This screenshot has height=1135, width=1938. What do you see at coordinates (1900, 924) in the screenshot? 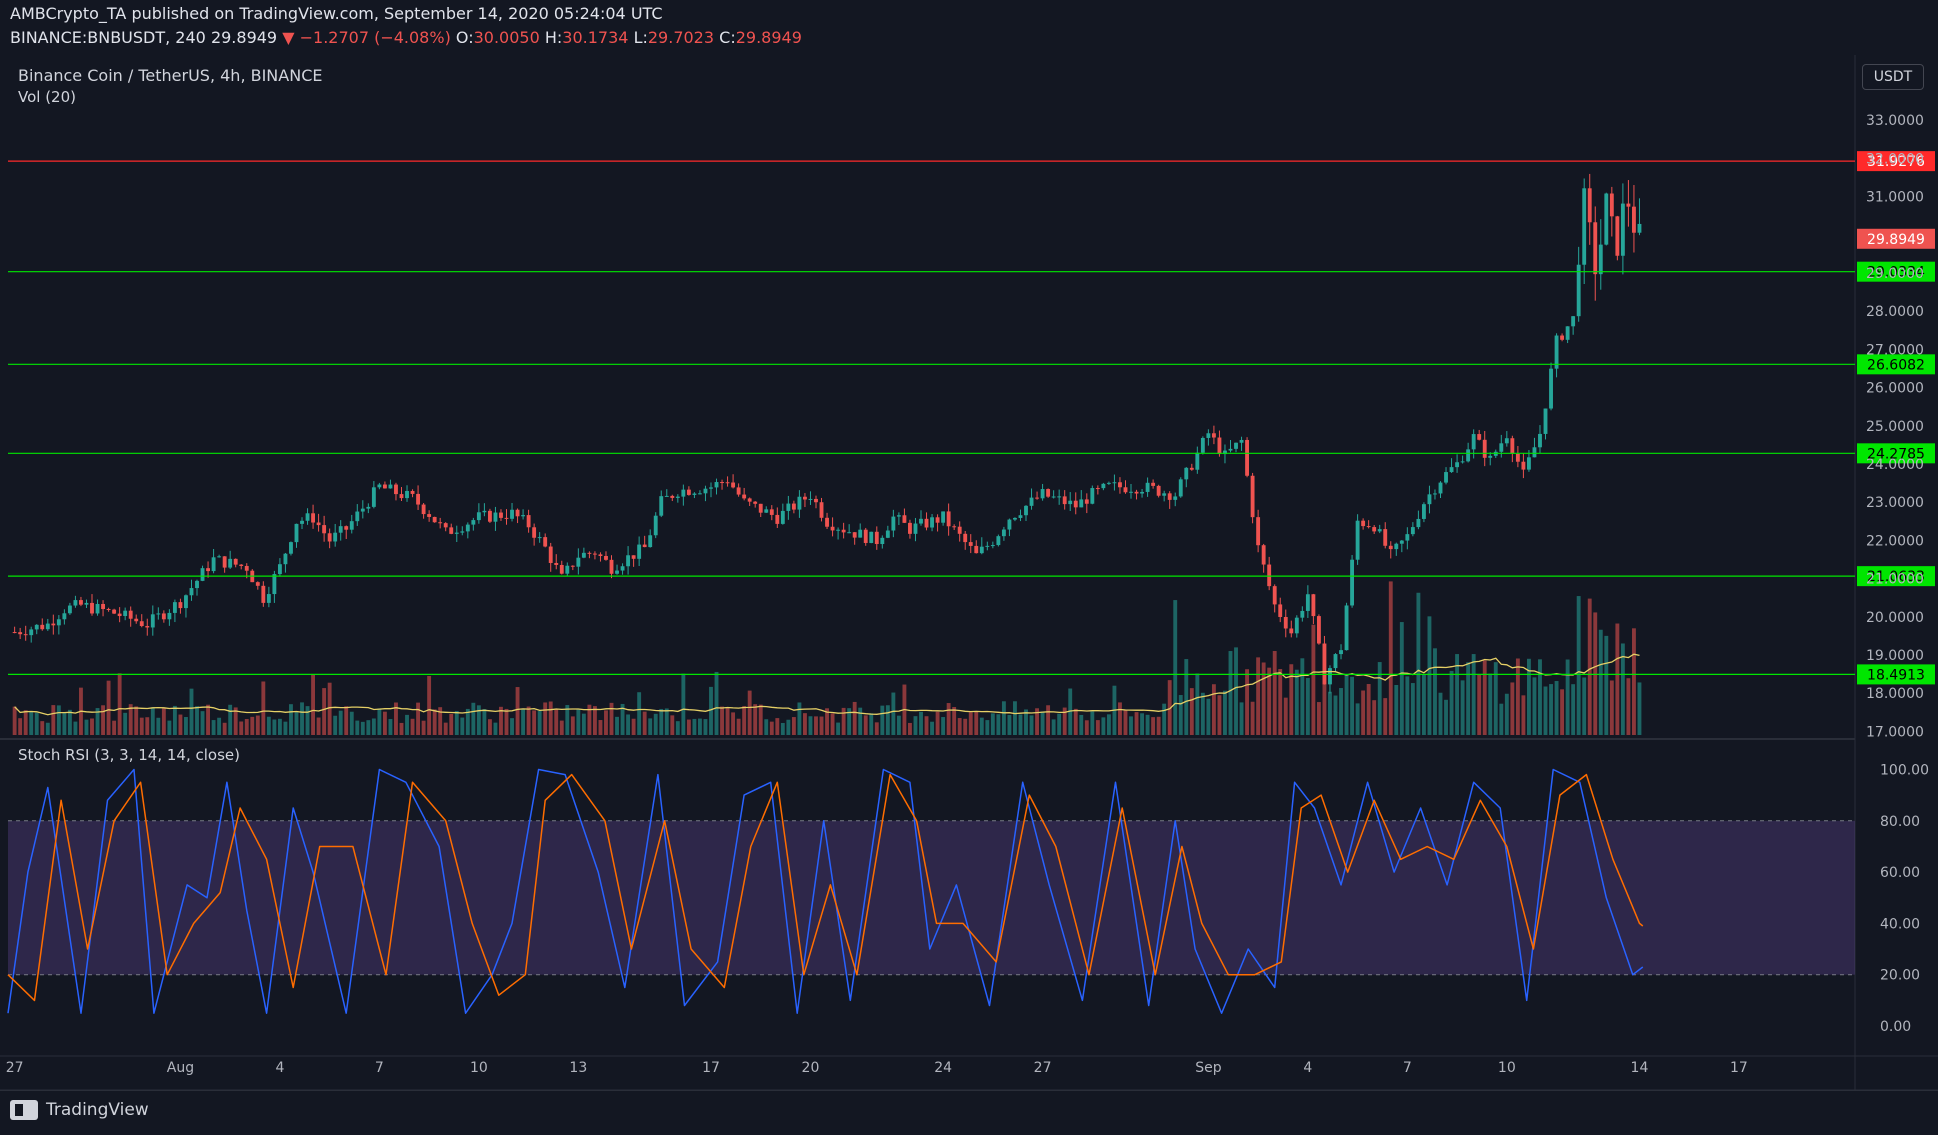
I see `stoch-axis-tick: 40.00` at bounding box center [1900, 924].